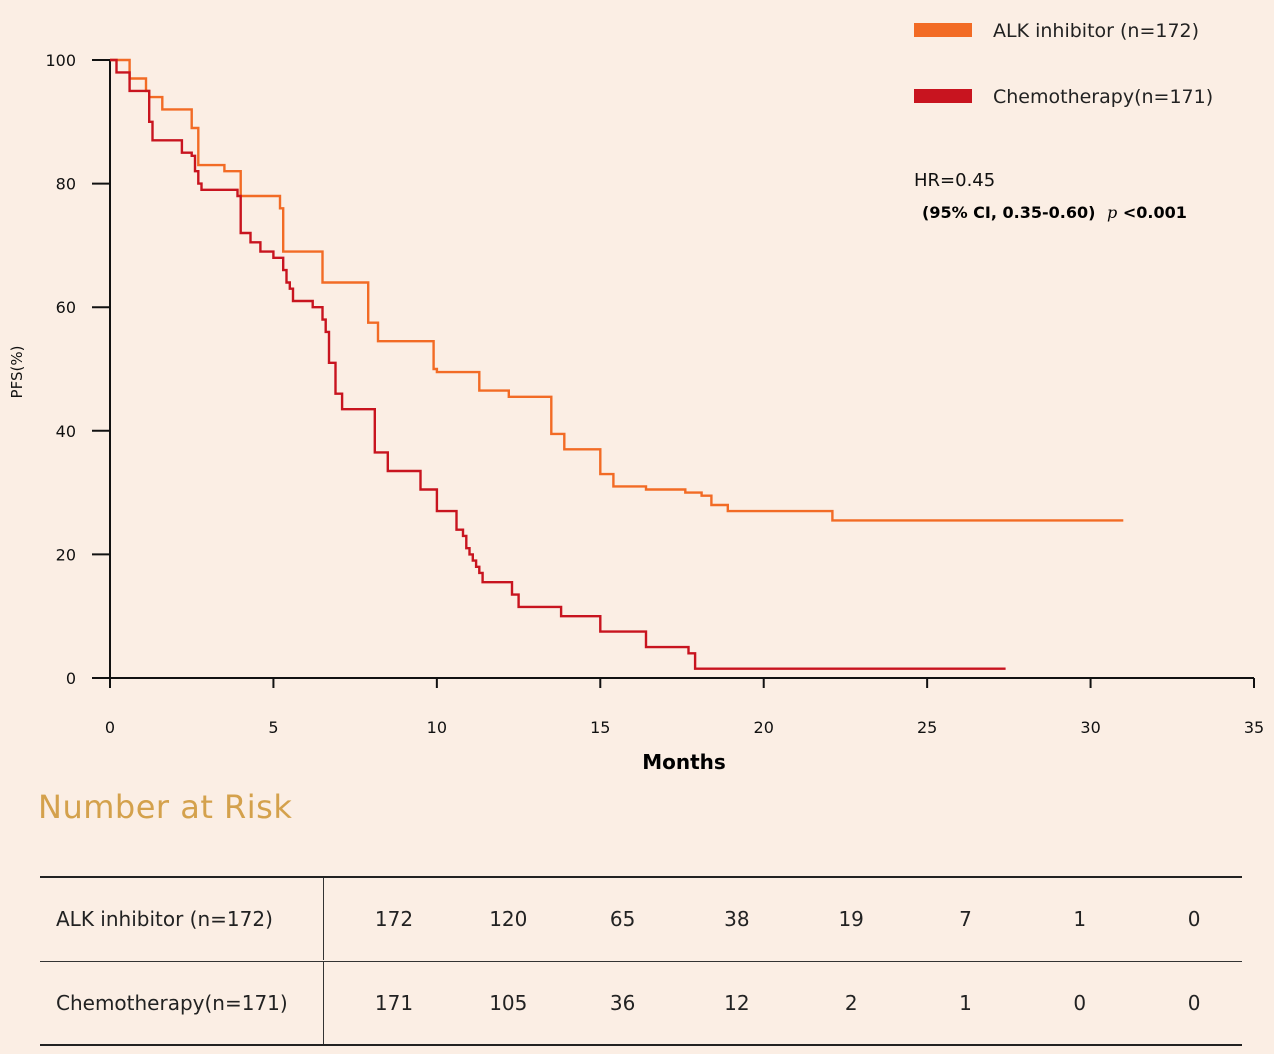 This screenshot has height=1054, width=1274. I want to click on risk-row-label: ALK inhibitor (n=172), so click(182, 919).